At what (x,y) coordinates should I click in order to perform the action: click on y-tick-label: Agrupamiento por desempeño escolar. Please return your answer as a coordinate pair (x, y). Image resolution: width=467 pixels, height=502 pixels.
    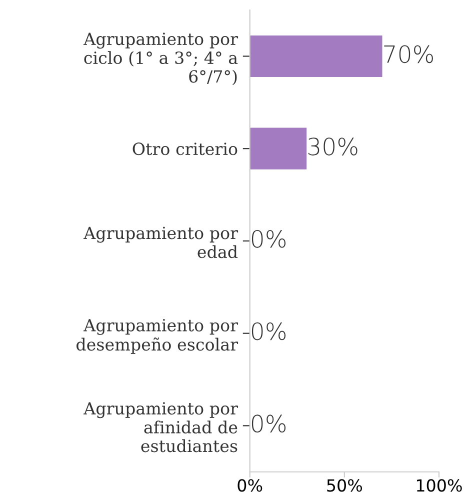
    Looking at the image, I should click on (157, 336).